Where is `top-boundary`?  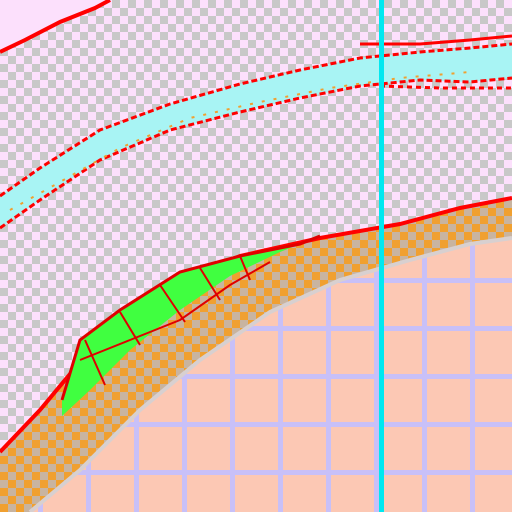 top-boundary is located at coordinates (55, 27).